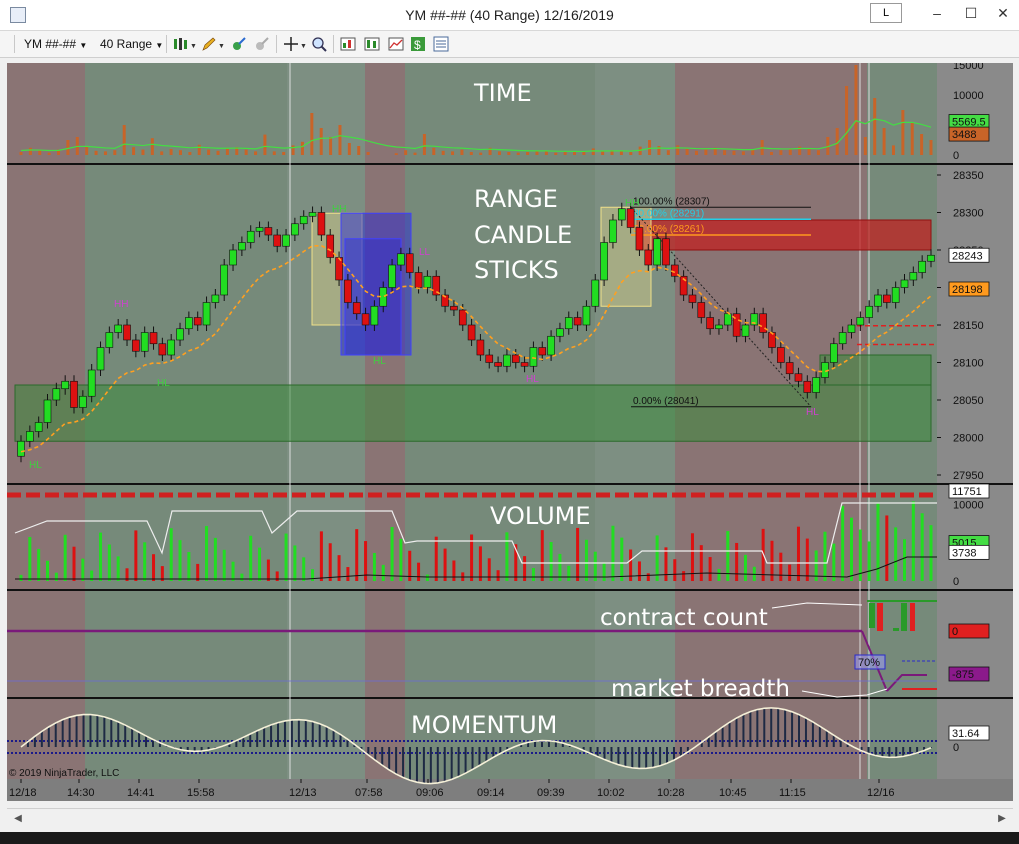 Image resolution: width=1019 pixels, height=844 pixels. Describe the element at coordinates (14, 44) in the screenshot. I see `toolbar-grip` at that location.